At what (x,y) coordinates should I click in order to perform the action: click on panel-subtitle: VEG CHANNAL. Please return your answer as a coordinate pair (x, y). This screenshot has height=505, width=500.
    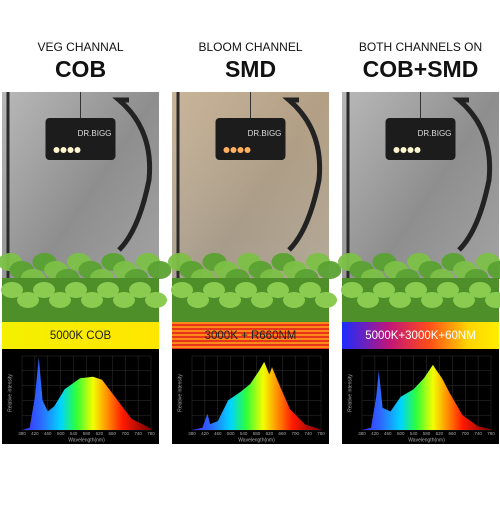
    Looking at the image, I should click on (80, 47).